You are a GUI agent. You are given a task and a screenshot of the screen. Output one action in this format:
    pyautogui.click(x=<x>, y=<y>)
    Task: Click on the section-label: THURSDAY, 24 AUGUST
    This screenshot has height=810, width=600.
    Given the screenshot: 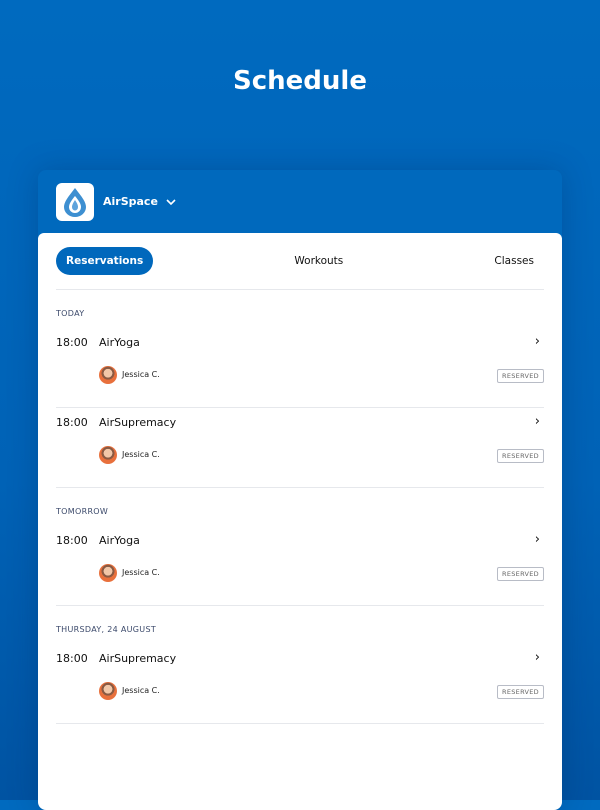 What is the action you would take?
    pyautogui.click(x=106, y=629)
    